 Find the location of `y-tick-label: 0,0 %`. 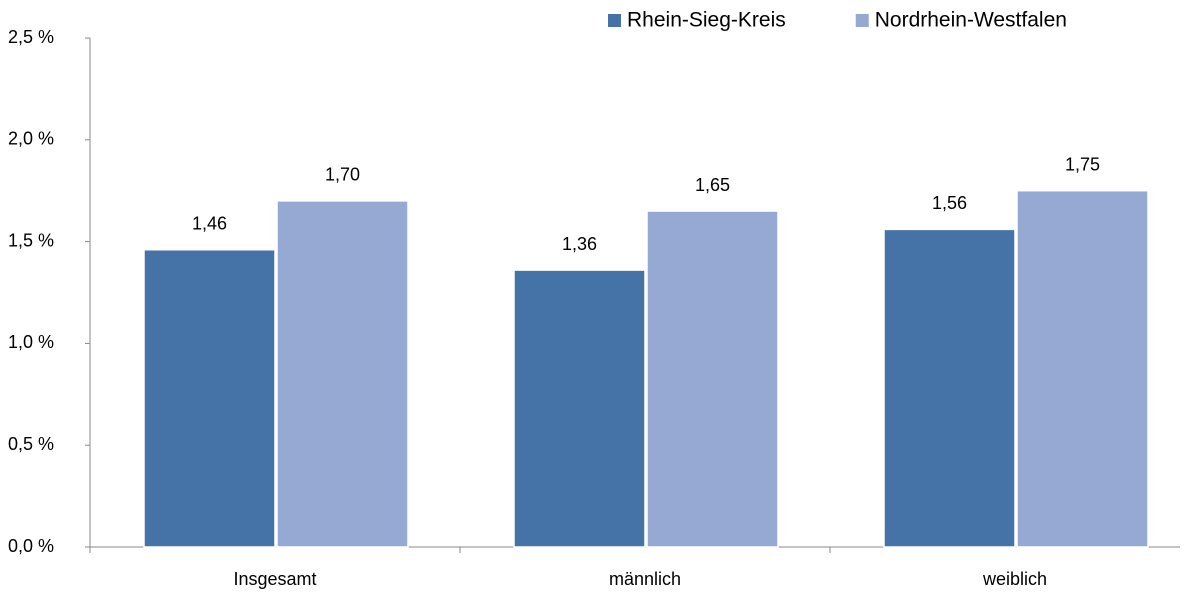

y-tick-label: 0,0 % is located at coordinates (31, 546).